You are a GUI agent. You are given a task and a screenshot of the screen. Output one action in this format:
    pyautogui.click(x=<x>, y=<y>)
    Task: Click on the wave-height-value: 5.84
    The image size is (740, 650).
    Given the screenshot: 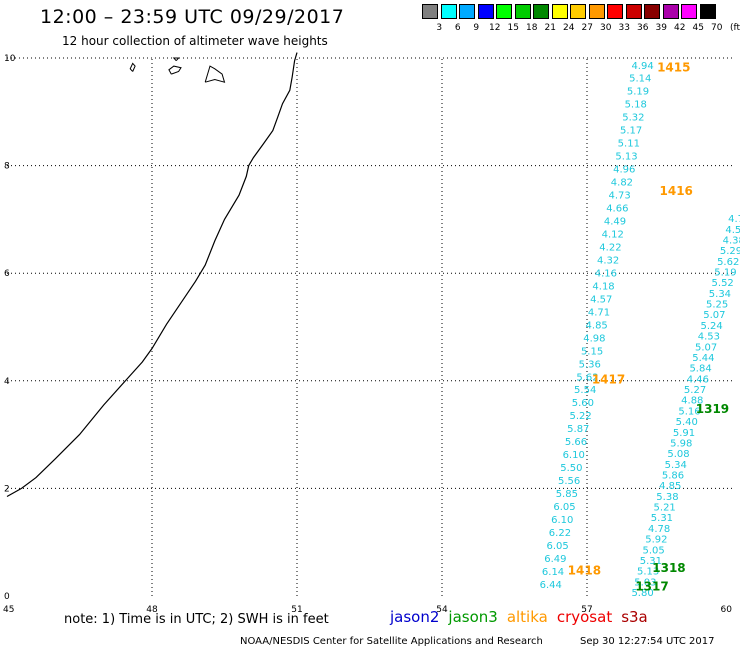 What is the action you would take?
    pyautogui.click(x=700, y=369)
    